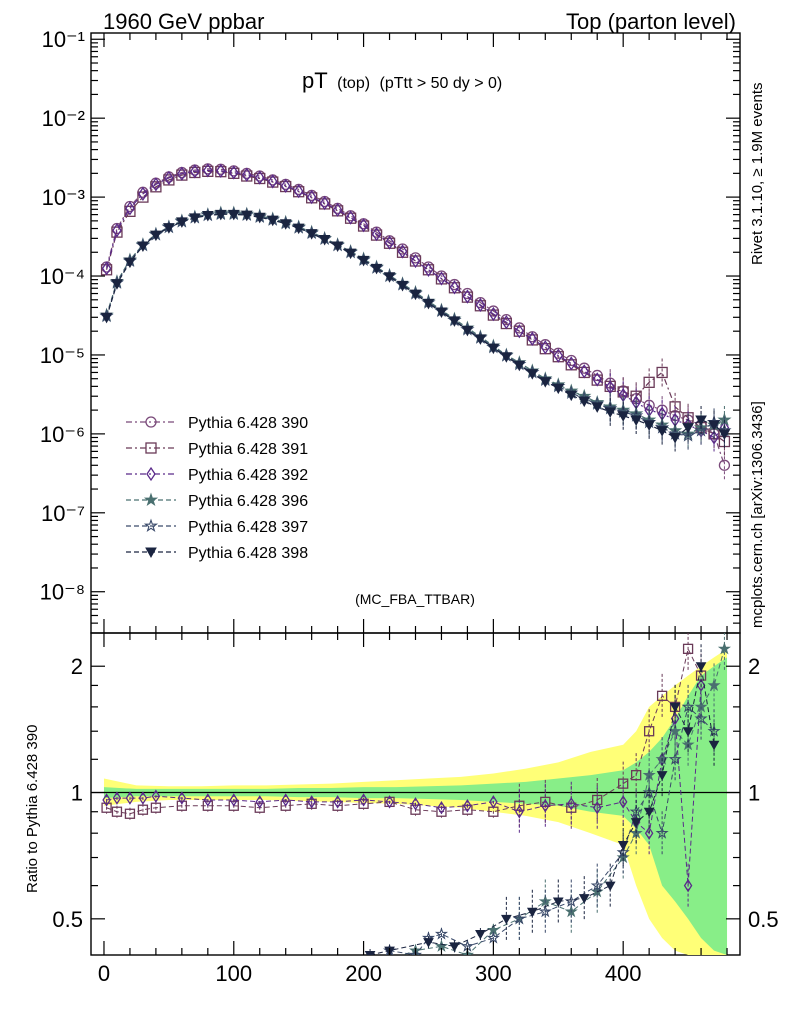 The width and height of the screenshot is (786, 1024). I want to click on mcplots-label: mcplots.cern.ch [arXiv:1306.3436], so click(757, 514).